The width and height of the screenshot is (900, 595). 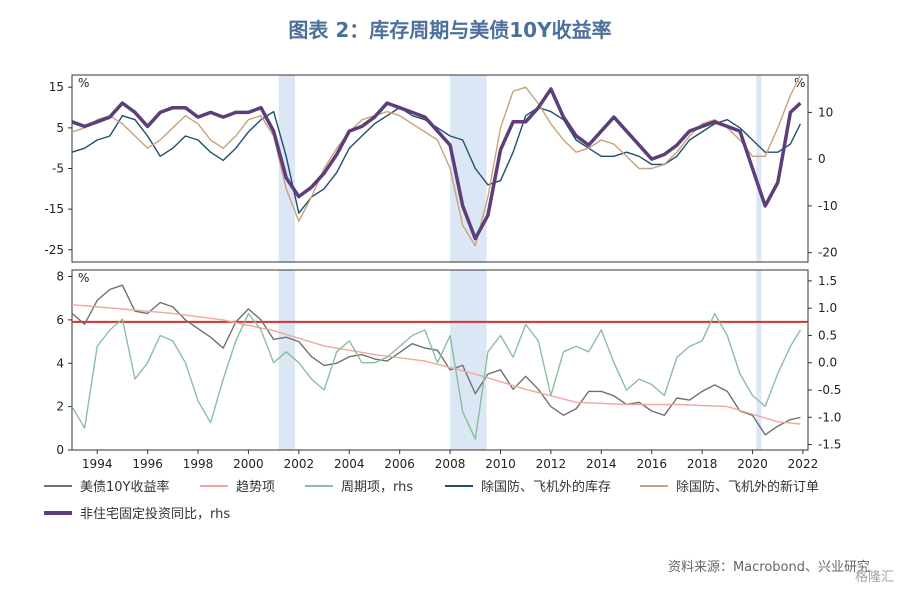 What do you see at coordinates (702, 463) in the screenshot?
I see `x-tick-label: 2018` at bounding box center [702, 463].